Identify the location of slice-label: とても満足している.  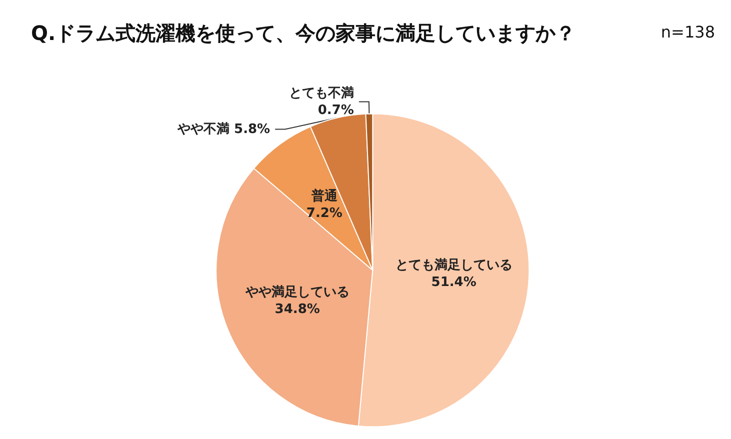
(453, 265).